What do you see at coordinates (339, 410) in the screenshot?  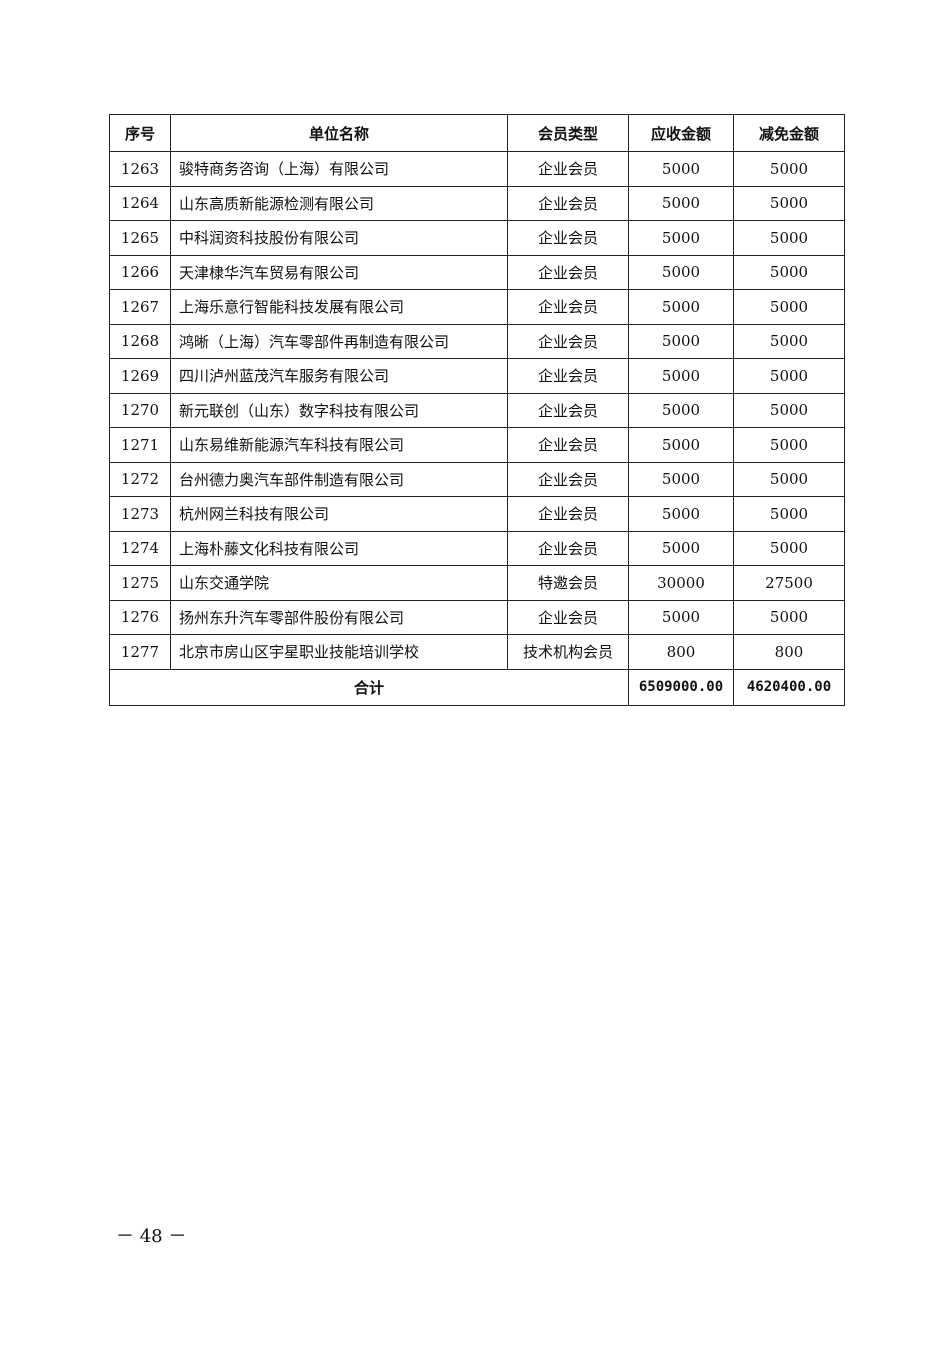 I see `cell-unit-name: 新元联创（山东）数字科技有限公司` at bounding box center [339, 410].